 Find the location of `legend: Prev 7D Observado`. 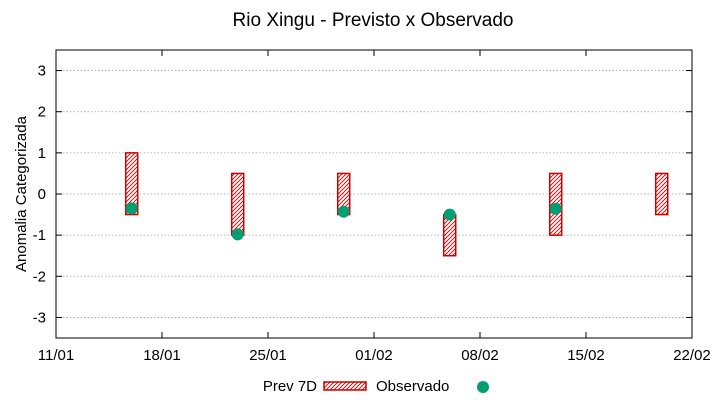

legend: Prev 7D Observado is located at coordinates (376, 386).